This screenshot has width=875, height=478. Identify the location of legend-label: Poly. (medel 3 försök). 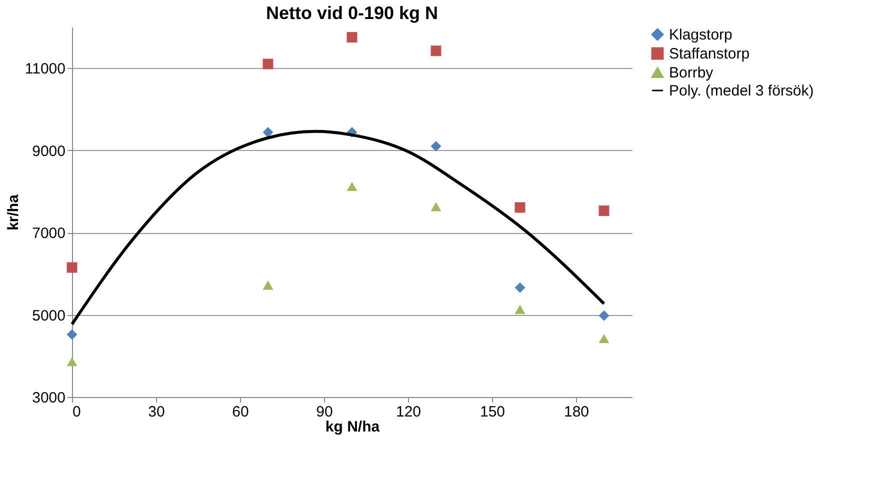
(741, 91).